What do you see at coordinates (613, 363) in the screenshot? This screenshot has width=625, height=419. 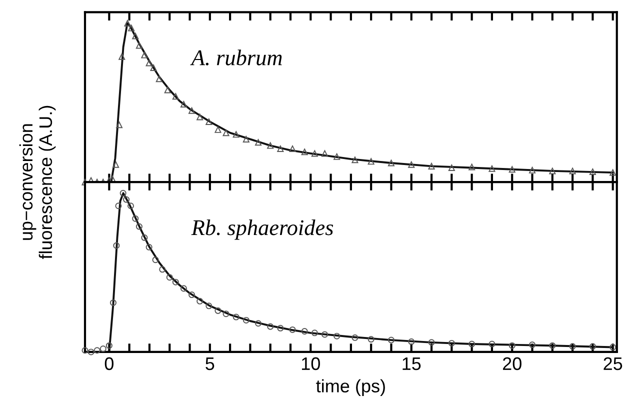 I see `x-tick-label: 25` at bounding box center [613, 363].